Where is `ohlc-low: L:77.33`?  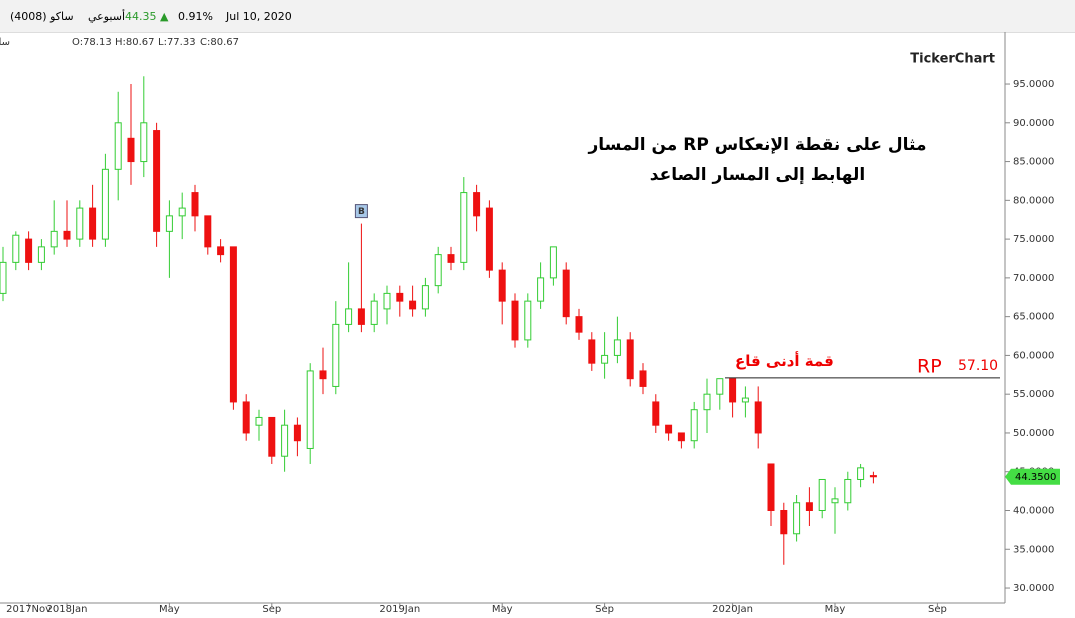 ohlc-low: L:77.33 is located at coordinates (177, 42).